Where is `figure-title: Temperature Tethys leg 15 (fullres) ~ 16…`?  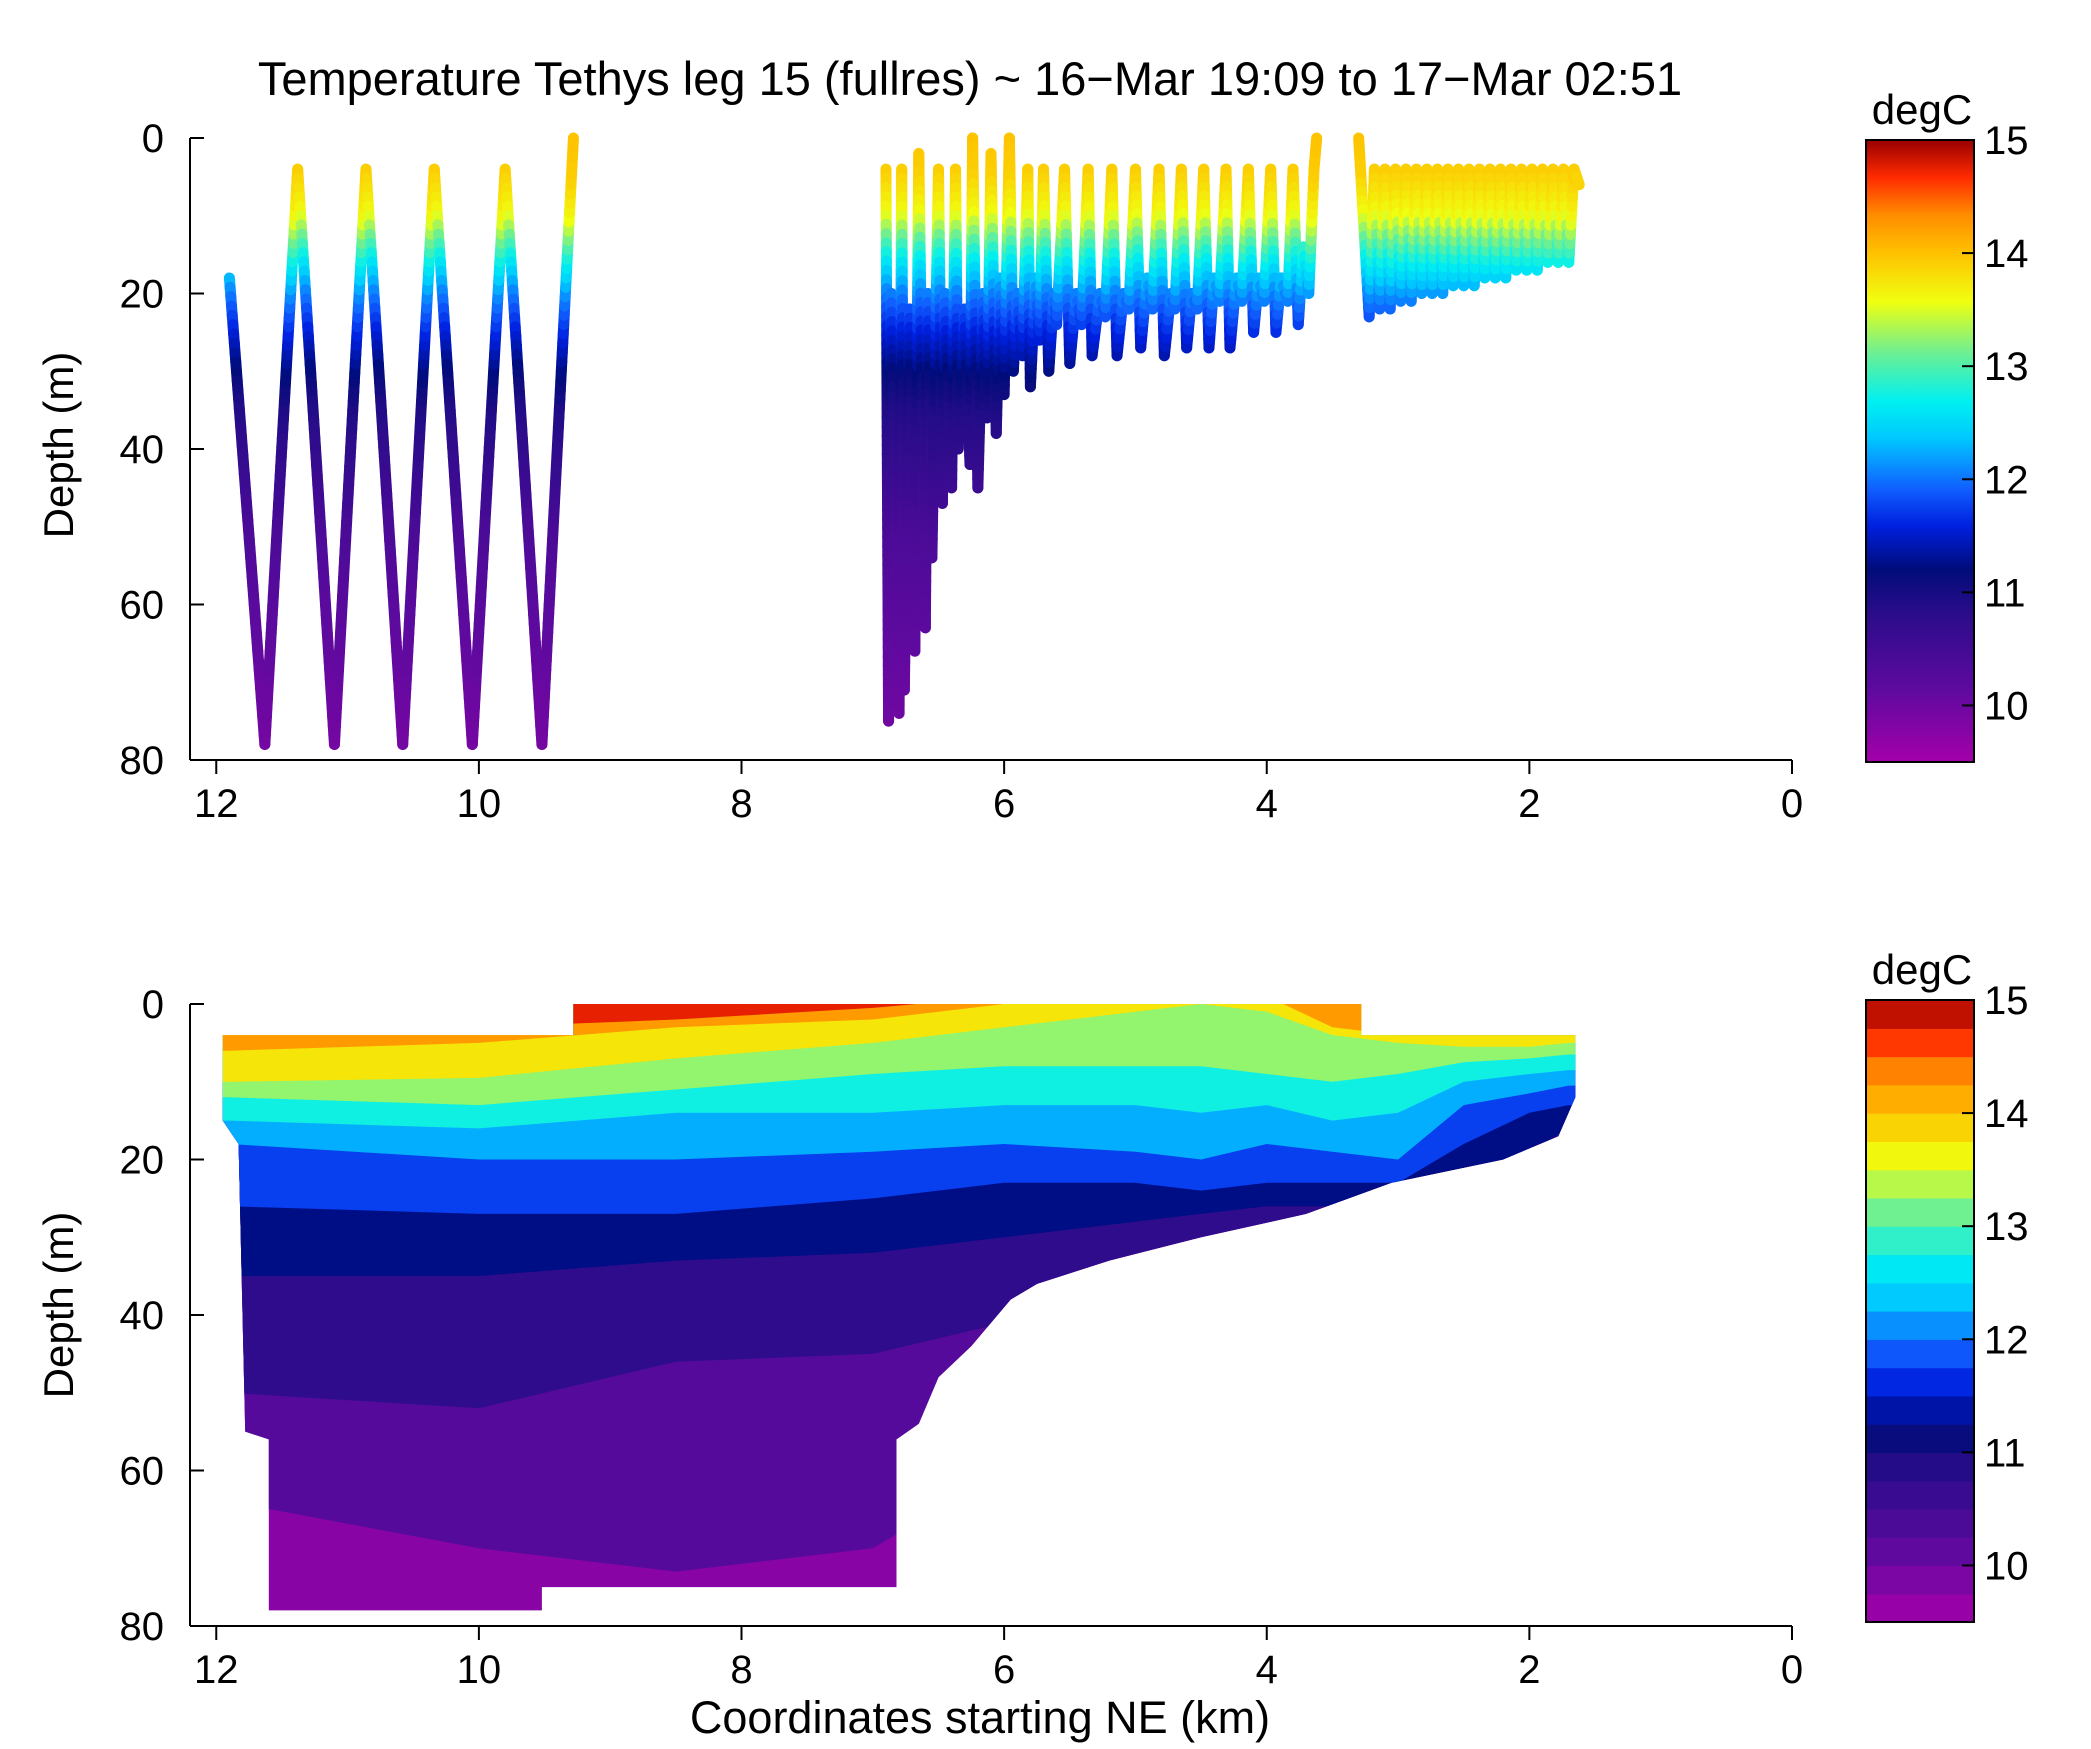
figure-title: Temperature Tethys leg 15 (fullres) ~ 16… is located at coordinates (970, 78).